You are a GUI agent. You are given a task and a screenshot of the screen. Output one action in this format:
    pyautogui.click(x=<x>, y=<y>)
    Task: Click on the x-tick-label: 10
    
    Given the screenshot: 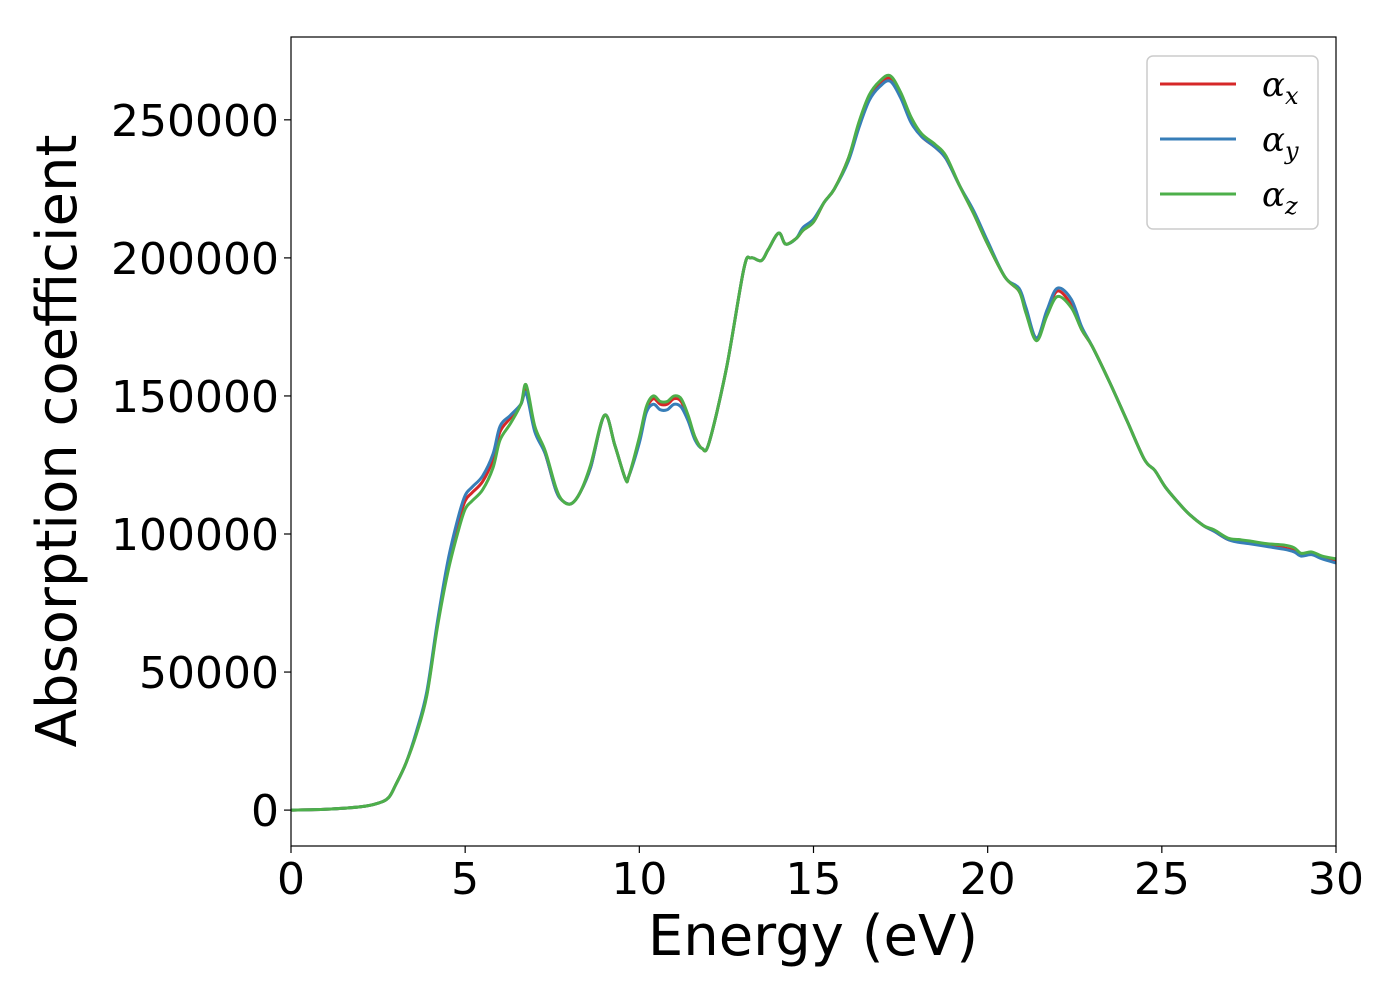 What is the action you would take?
    pyautogui.click(x=639, y=879)
    